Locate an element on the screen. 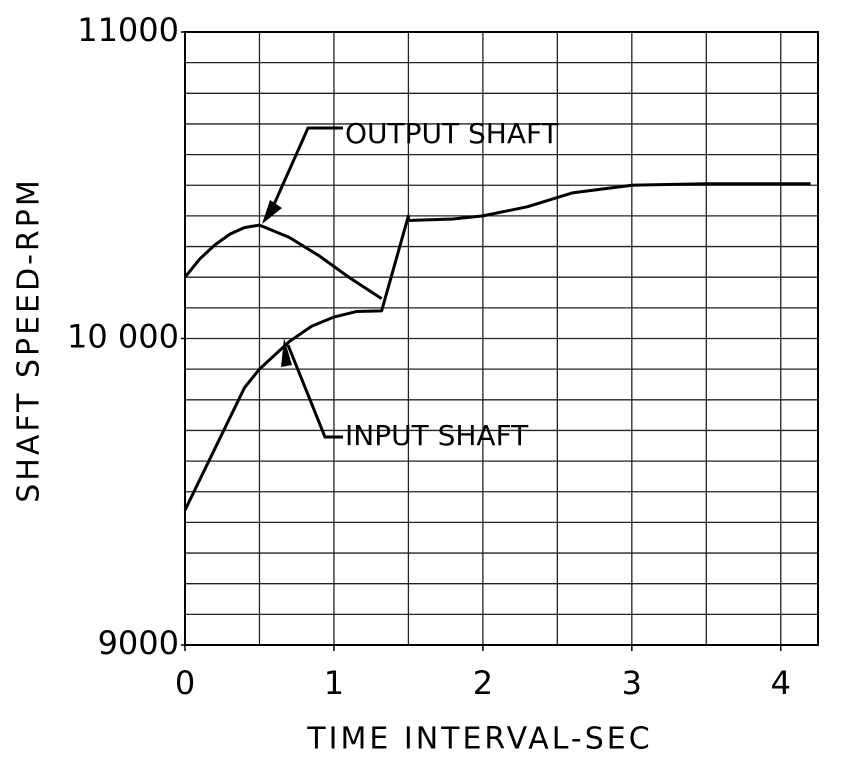  x-tick-label: 1 is located at coordinates (334, 683).